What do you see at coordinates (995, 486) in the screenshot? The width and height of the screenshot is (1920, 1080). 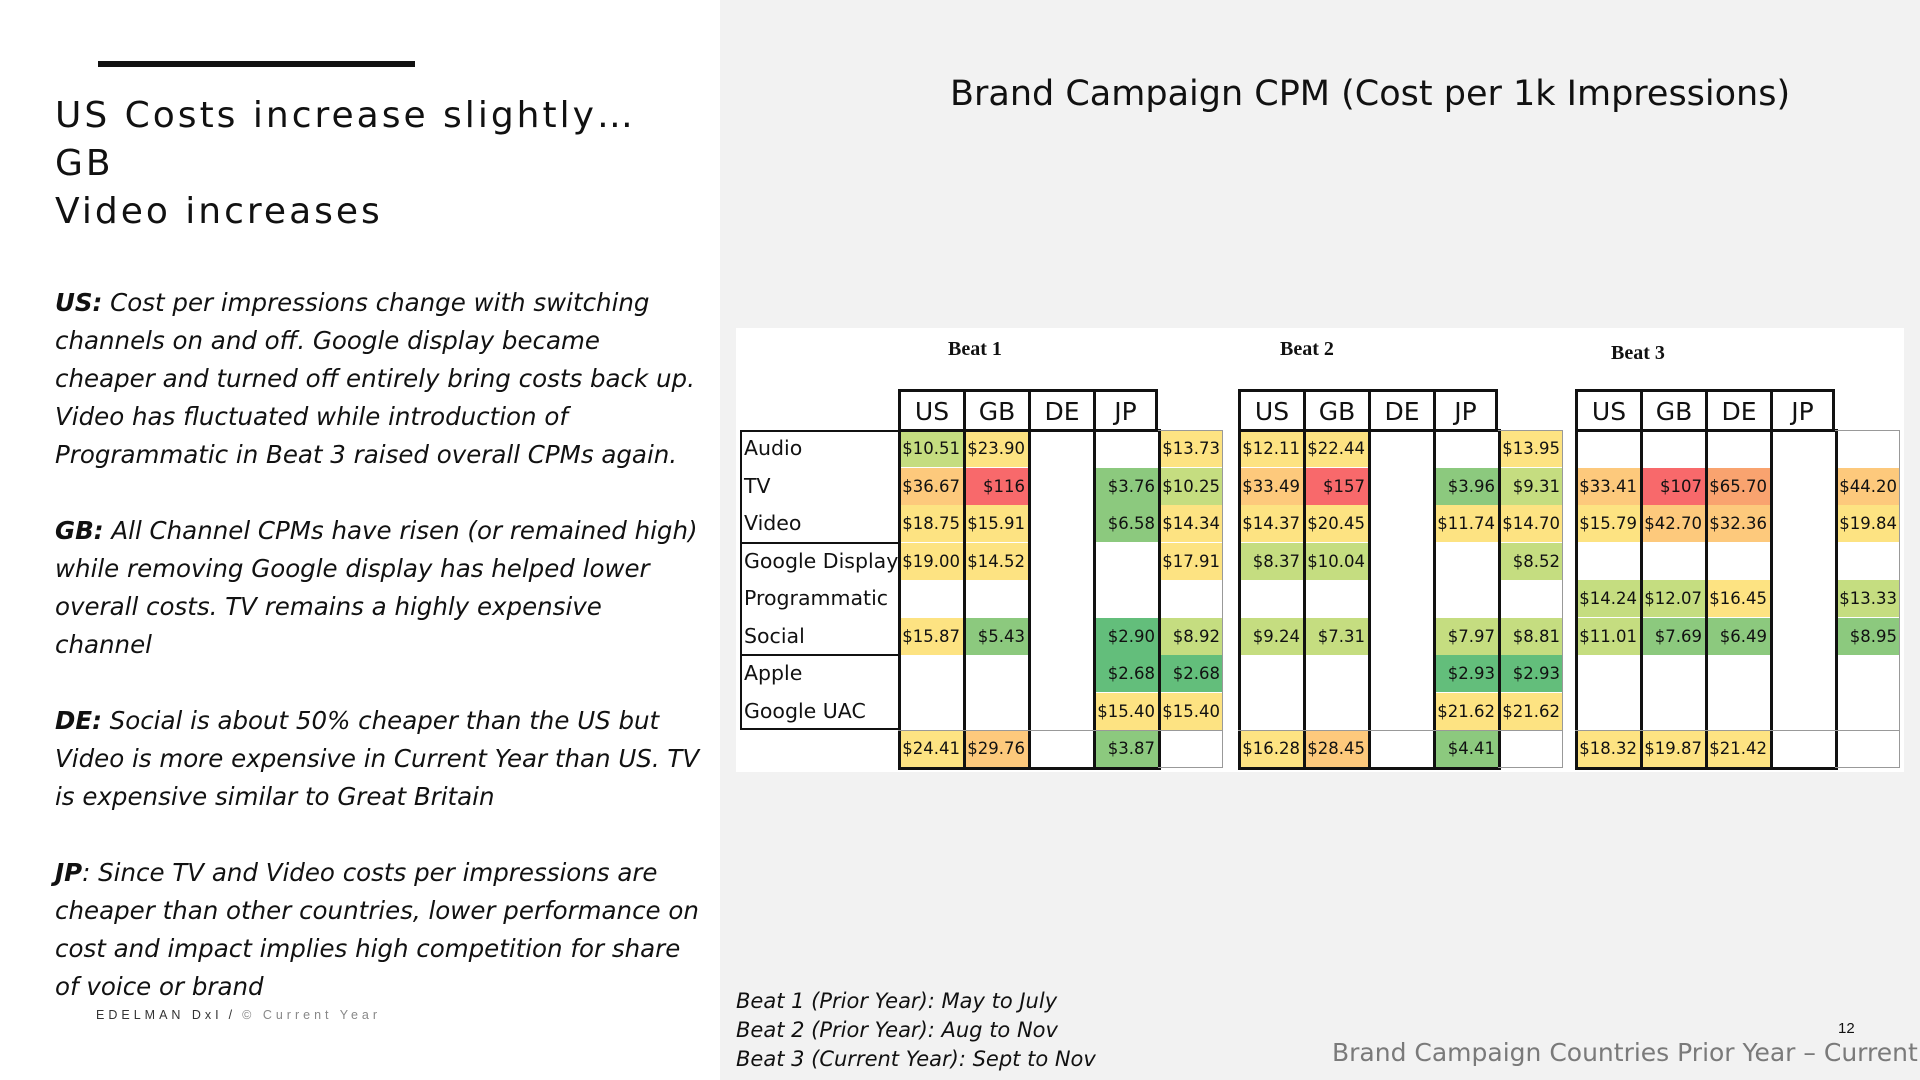 I see `cpm-cell: $116` at bounding box center [995, 486].